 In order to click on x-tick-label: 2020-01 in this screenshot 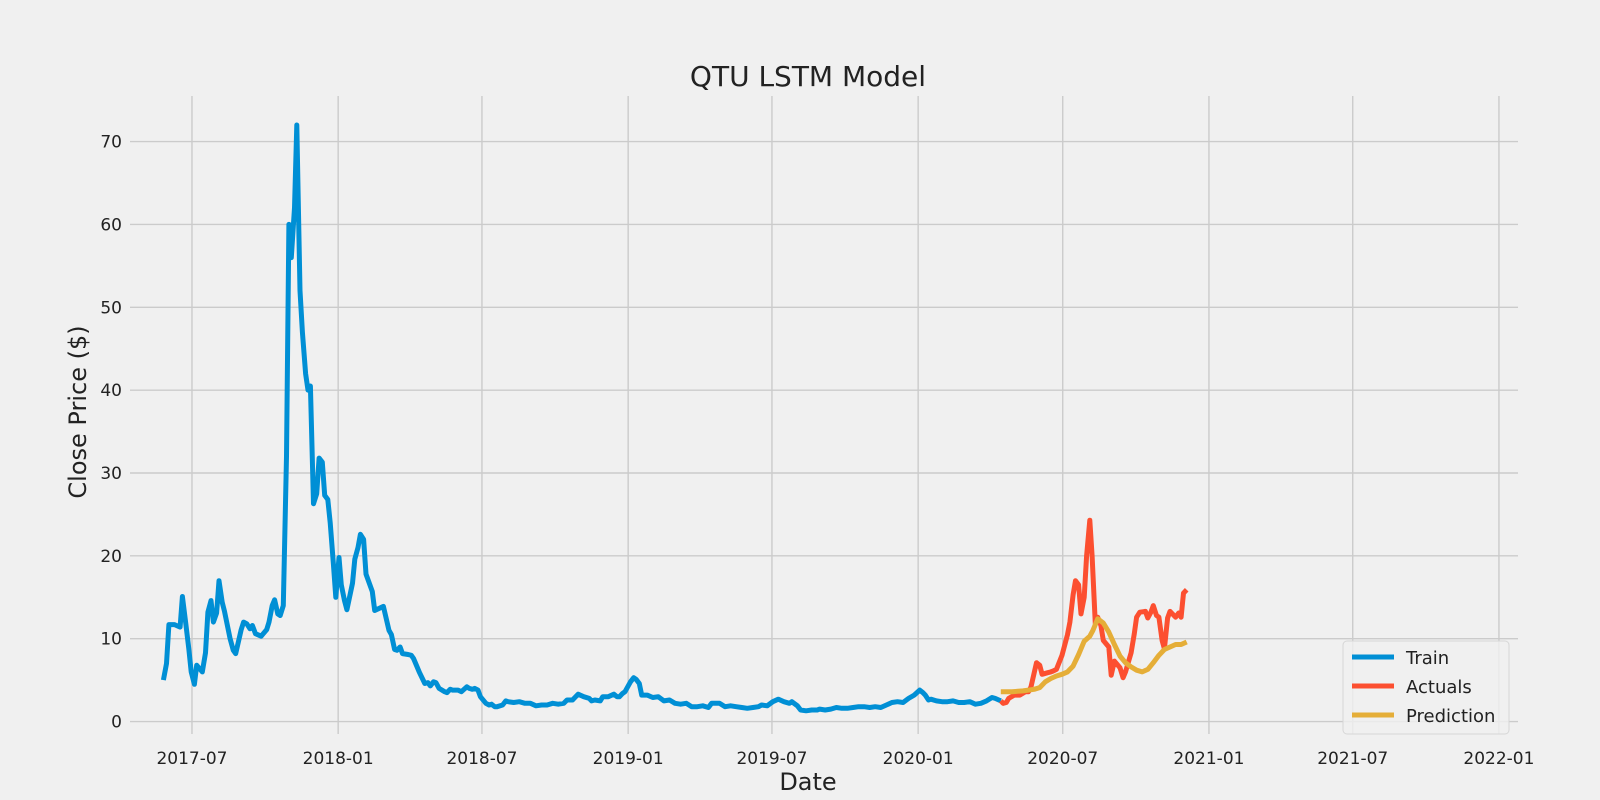, I will do `click(918, 759)`.